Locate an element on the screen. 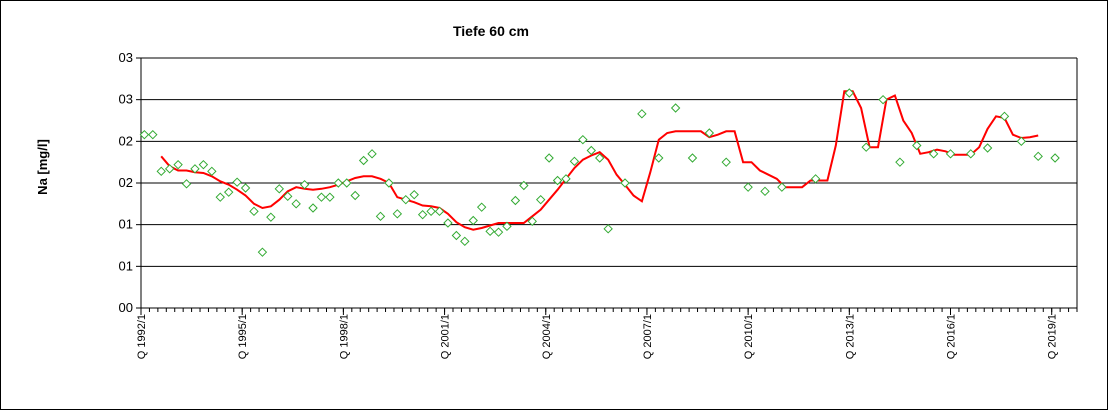  x-tick-label: Q 1995/1 is located at coordinates (243, 336).